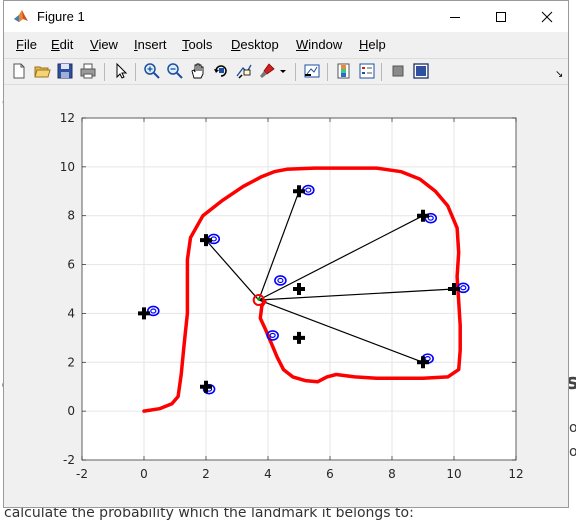  Describe the element at coordinates (121, 71) in the screenshot. I see `select-arrow-icon` at that location.